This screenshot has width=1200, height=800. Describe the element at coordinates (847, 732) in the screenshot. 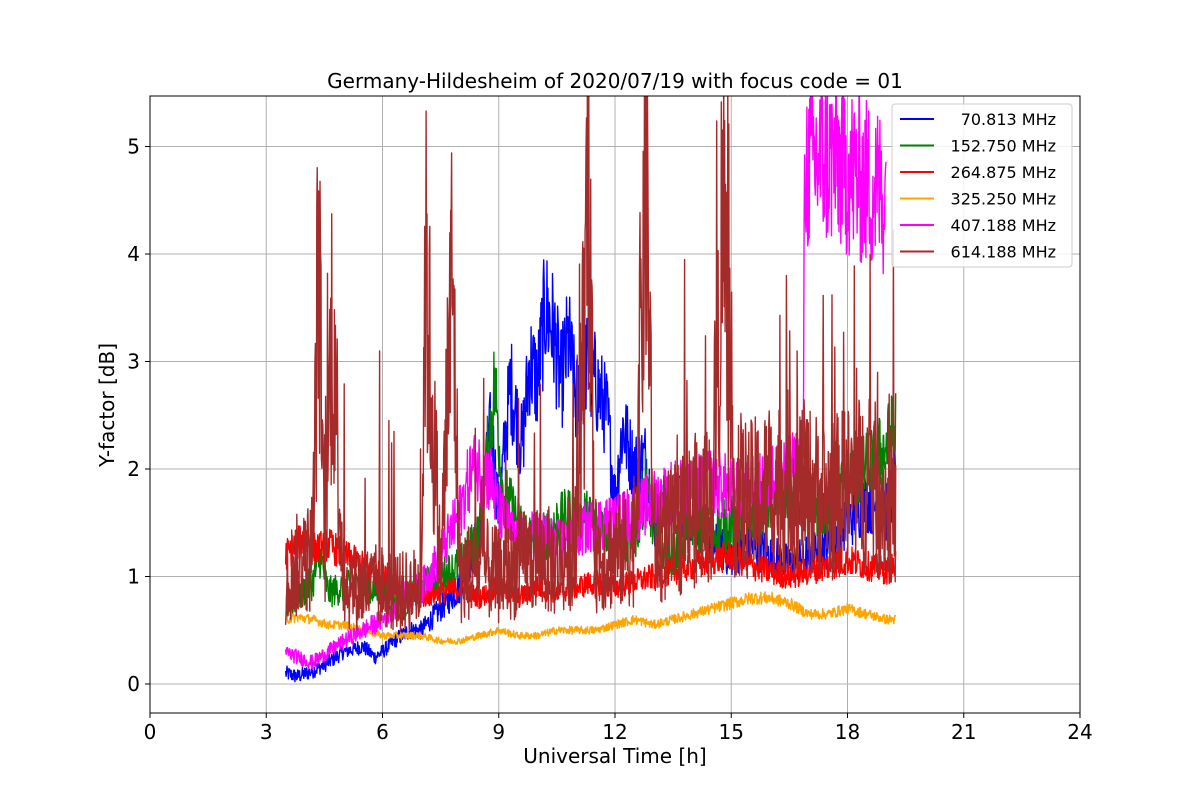

I see `x-tick-label: 18` at that location.